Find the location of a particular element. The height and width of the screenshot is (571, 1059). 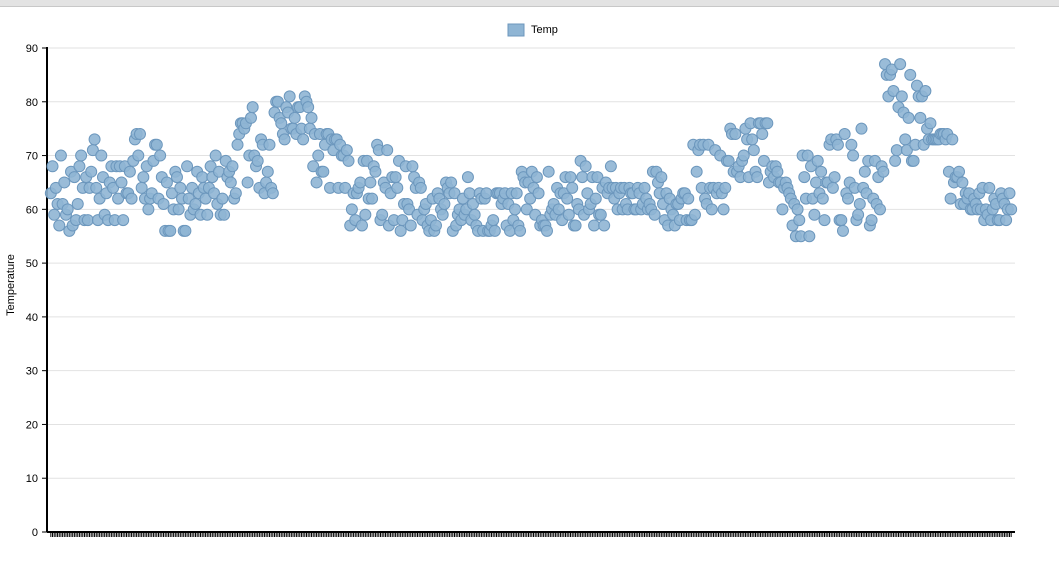

y-tick-label: 30 is located at coordinates (32, 372).